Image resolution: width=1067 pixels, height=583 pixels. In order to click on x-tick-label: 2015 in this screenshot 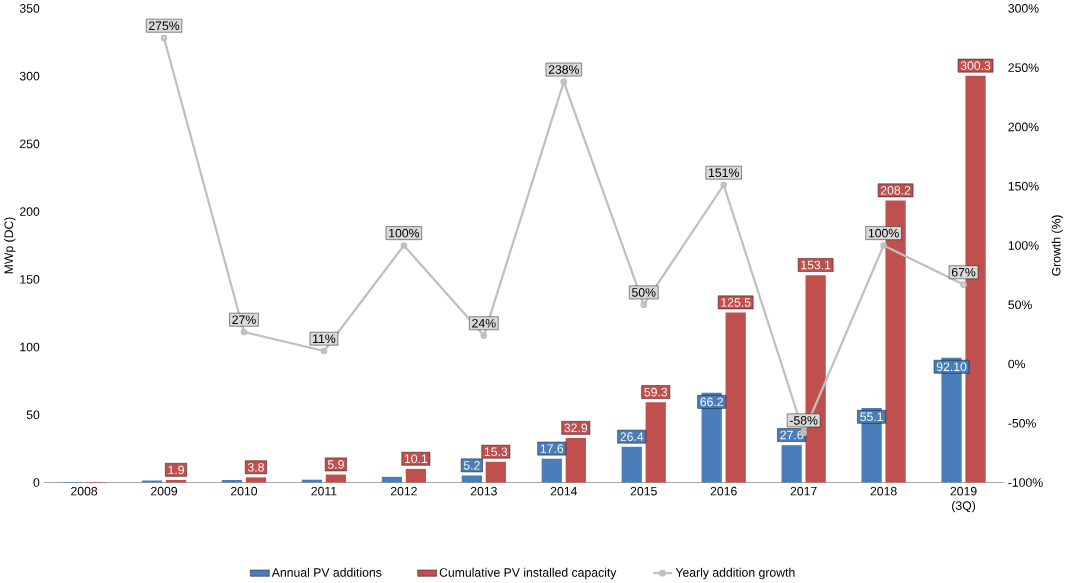, I will do `click(643, 491)`.